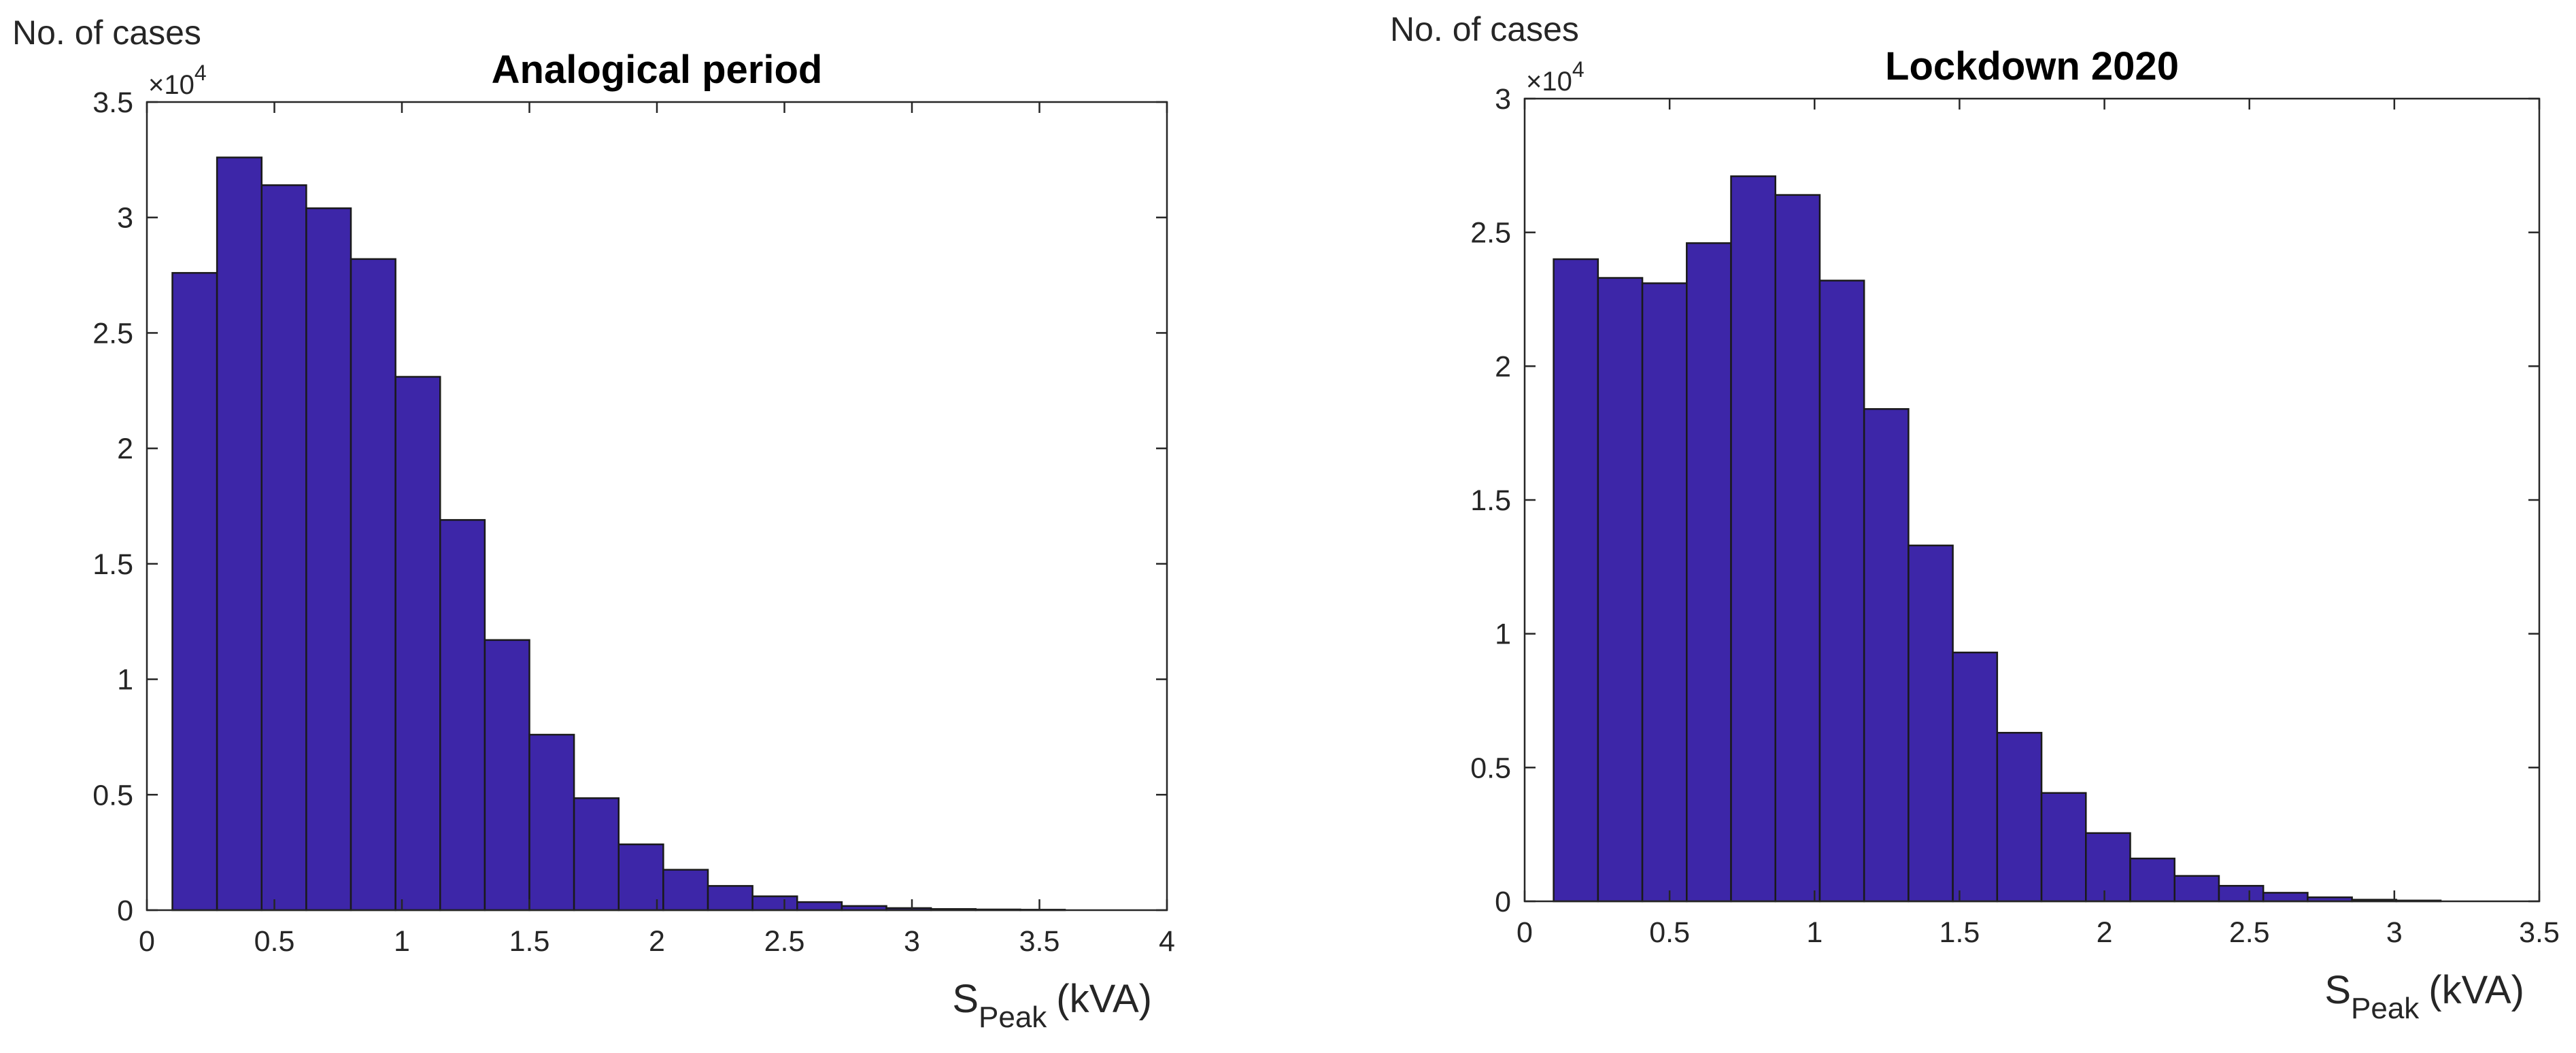 The width and height of the screenshot is (2576, 1053). I want to click on chart-title: Analogical period, so click(657, 70).